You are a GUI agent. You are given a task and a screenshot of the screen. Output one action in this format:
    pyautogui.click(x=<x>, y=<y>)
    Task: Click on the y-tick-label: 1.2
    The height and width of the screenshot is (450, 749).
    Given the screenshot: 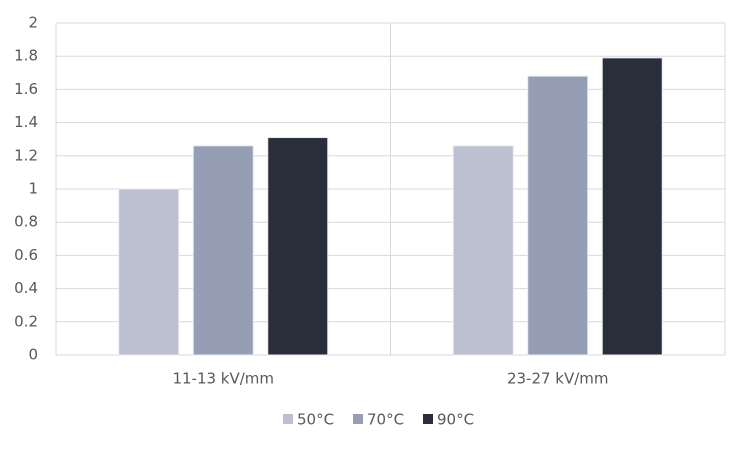 What is the action you would take?
    pyautogui.click(x=26, y=155)
    